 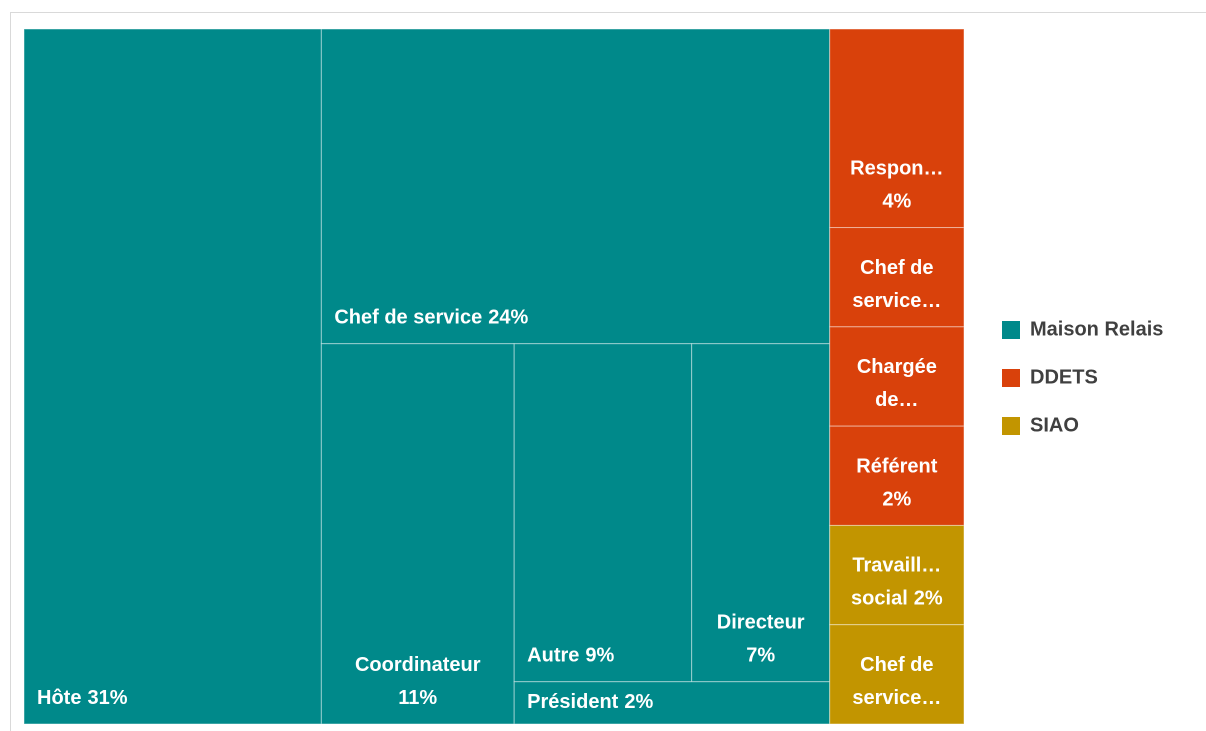 What do you see at coordinates (879, 599) in the screenshot?
I see `tile-name: social` at bounding box center [879, 599].